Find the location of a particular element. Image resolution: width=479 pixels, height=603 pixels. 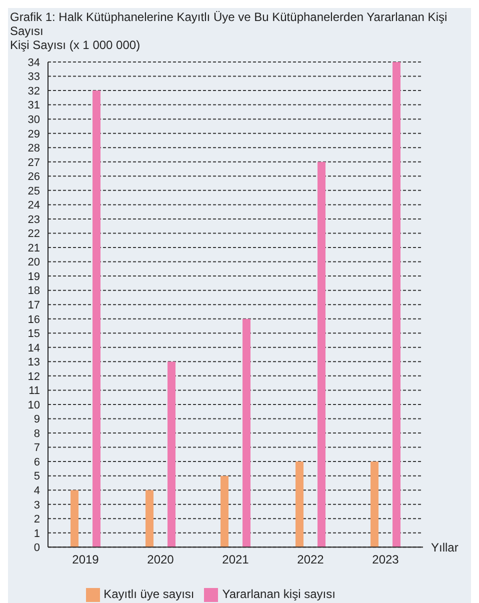

legend-label: Yararlanan kişi sayısı is located at coordinates (279, 594).